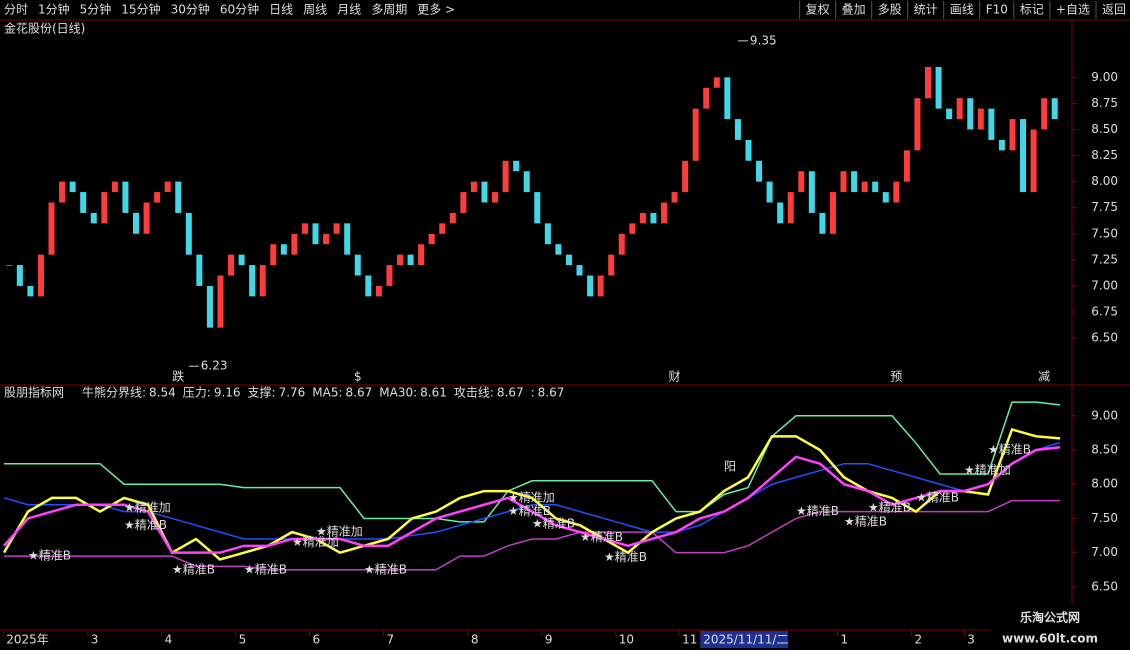 Image resolution: width=1130 pixels, height=650 pixels. Describe the element at coordinates (1060, 627) in the screenshot. I see `watermark-box` at that location.